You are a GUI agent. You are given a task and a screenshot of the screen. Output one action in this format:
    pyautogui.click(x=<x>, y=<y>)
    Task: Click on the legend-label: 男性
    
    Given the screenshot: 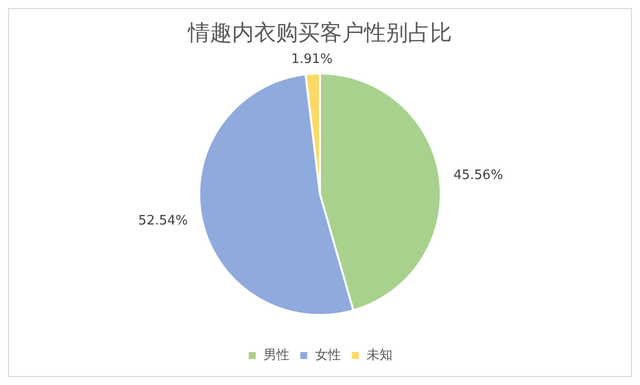 What is the action you would take?
    pyautogui.click(x=276, y=355)
    